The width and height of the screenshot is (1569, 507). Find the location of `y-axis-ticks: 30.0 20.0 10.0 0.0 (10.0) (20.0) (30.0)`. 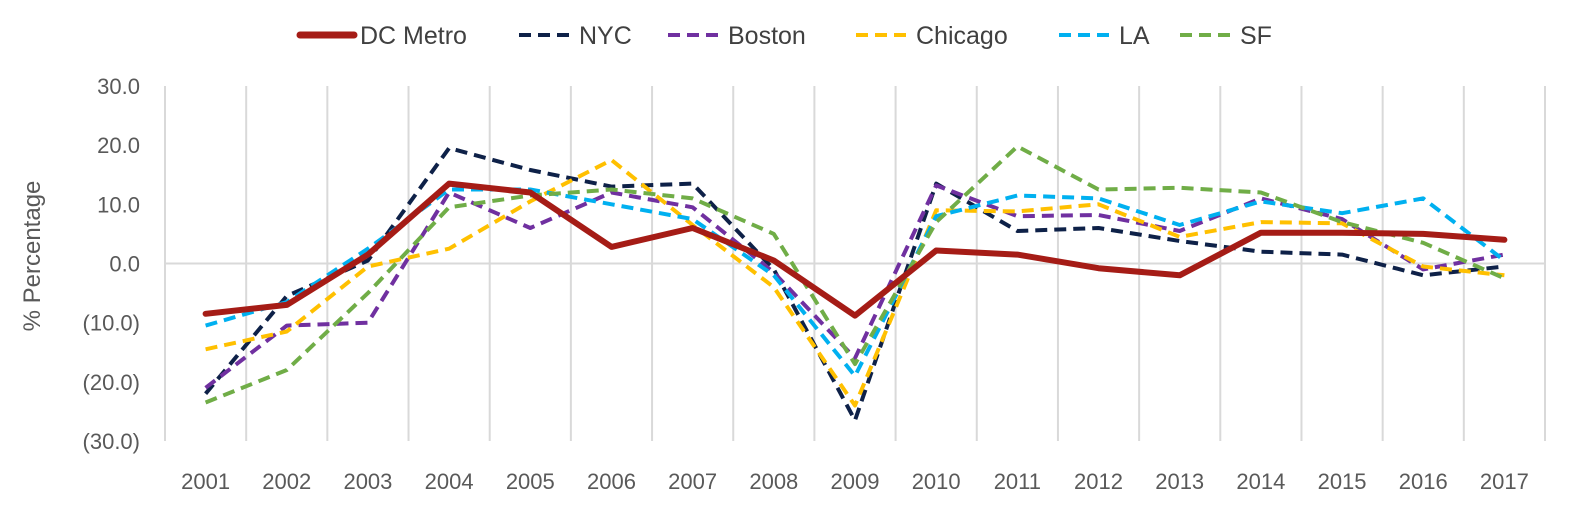

y-axis-ticks: 30.0 20.0 10.0 0.0 (10.0) (20.0) (30.0) is located at coordinates (111, 264).